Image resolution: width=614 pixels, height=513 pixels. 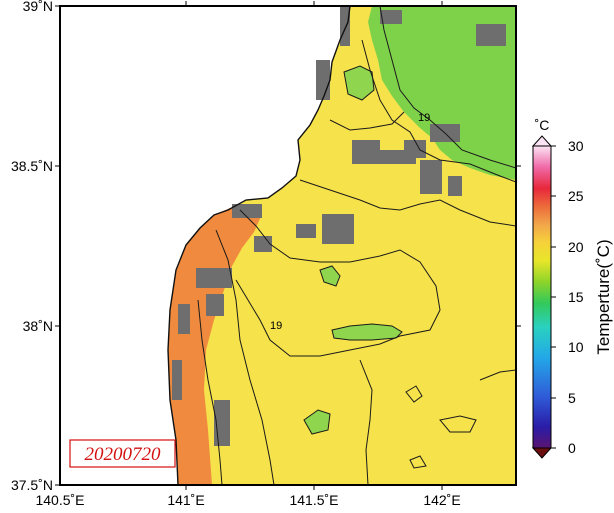 I want to click on colorbar-tick-label: 10, so click(x=576, y=347).